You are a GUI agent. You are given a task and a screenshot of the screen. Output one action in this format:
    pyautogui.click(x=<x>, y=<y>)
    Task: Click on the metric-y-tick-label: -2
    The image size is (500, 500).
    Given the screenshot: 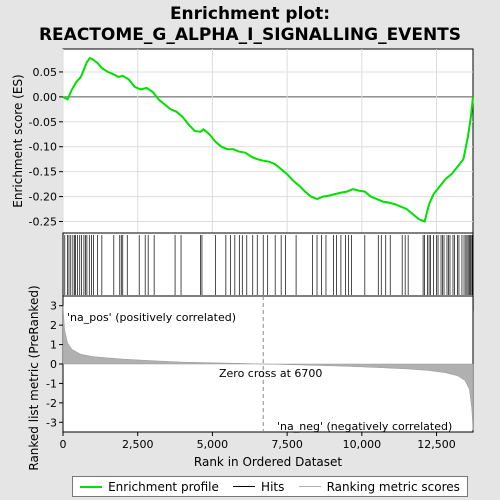 What is the action you would take?
    pyautogui.click(x=51, y=403)
    